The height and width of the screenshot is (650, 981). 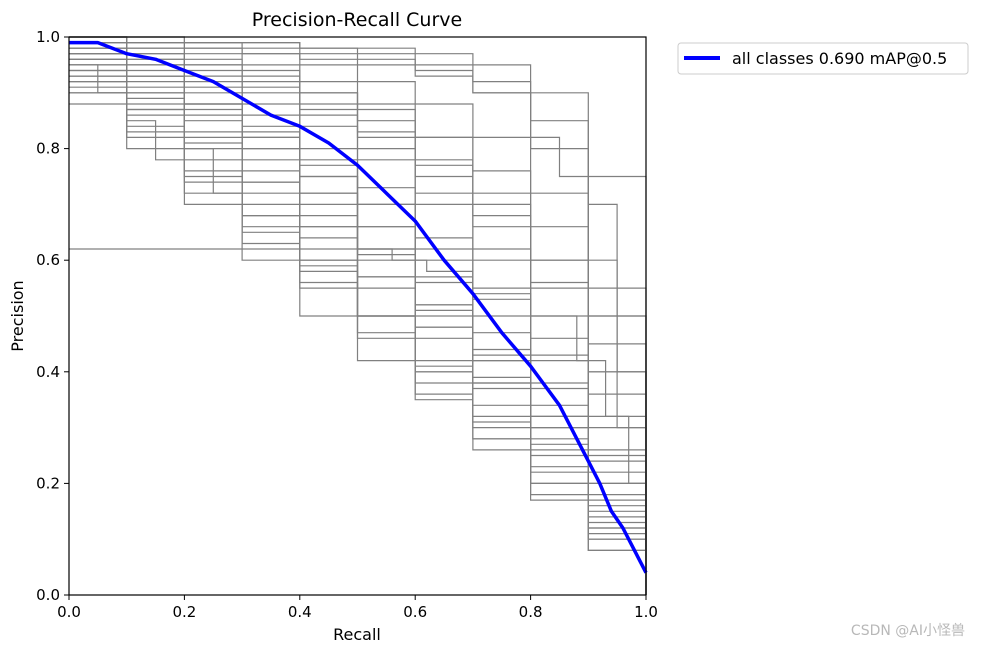 What do you see at coordinates (646, 612) in the screenshot?
I see `x-tick-label: 1.0` at bounding box center [646, 612].